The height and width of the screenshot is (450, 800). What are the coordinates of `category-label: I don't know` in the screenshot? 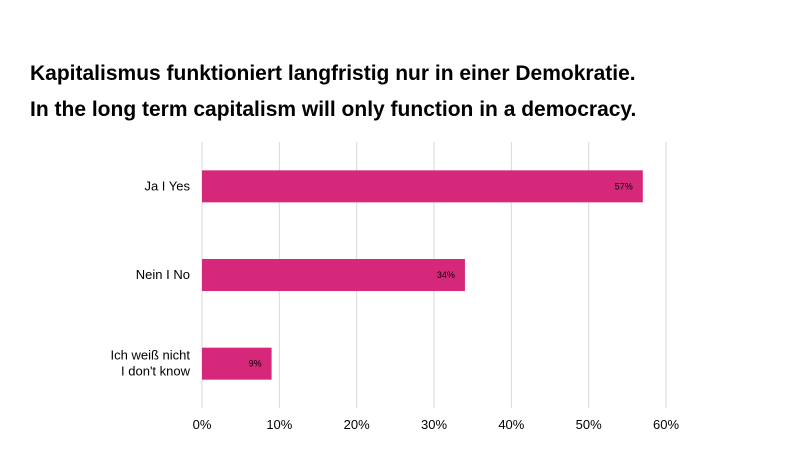 It's located at (156, 371).